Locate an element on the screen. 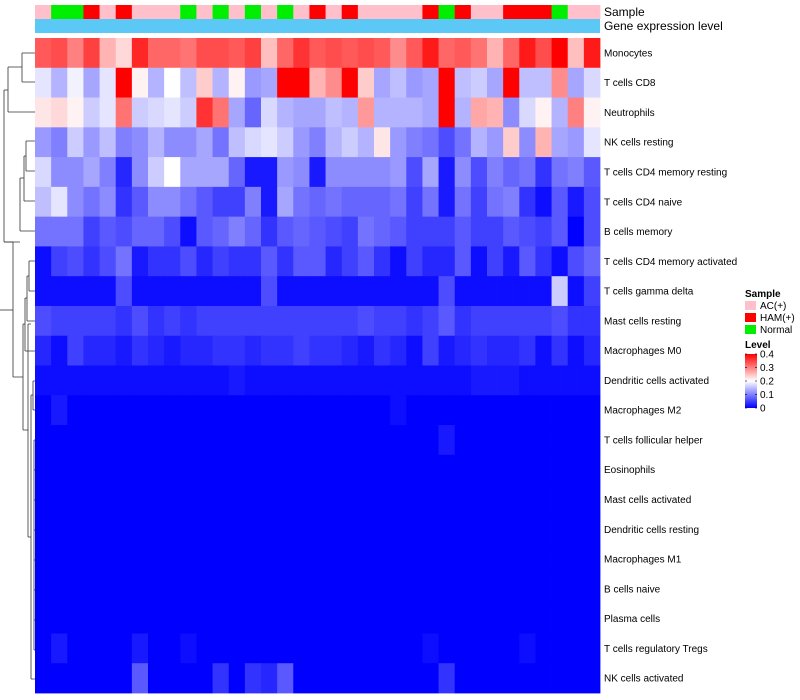 This screenshot has height=700, width=800. level-colorbar is located at coordinates (751, 381).